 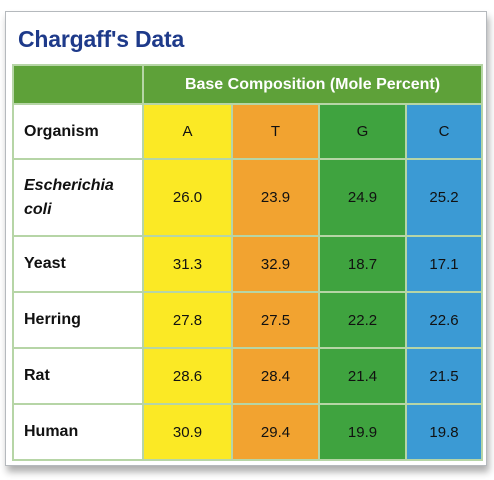 I want to click on column-header-a: A, so click(x=187, y=131).